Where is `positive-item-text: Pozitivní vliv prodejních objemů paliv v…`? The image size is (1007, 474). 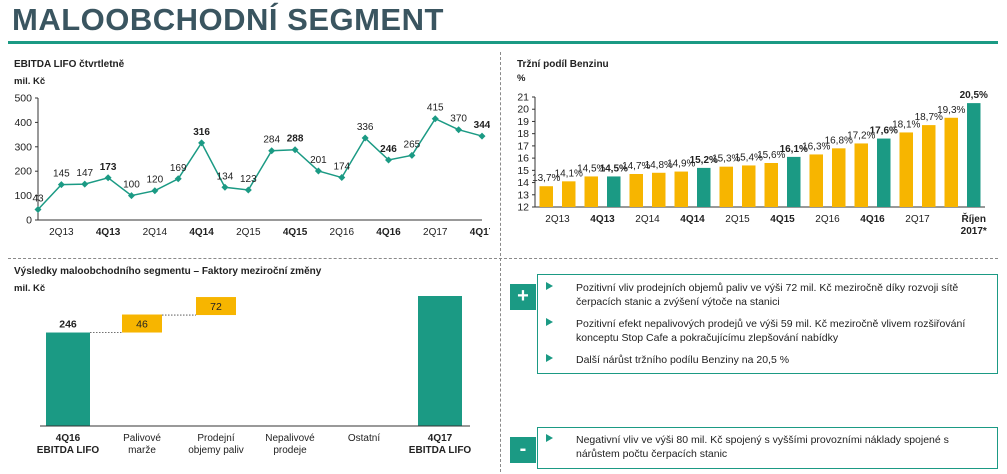 positive-item-text: Pozitivní vliv prodejních objemů paliv v… is located at coordinates (767, 295).